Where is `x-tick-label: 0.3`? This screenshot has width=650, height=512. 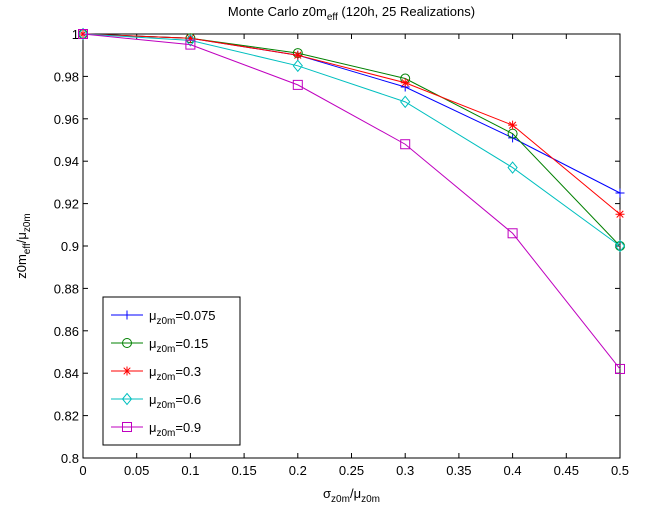 x-tick-label: 0.3 is located at coordinates (405, 470).